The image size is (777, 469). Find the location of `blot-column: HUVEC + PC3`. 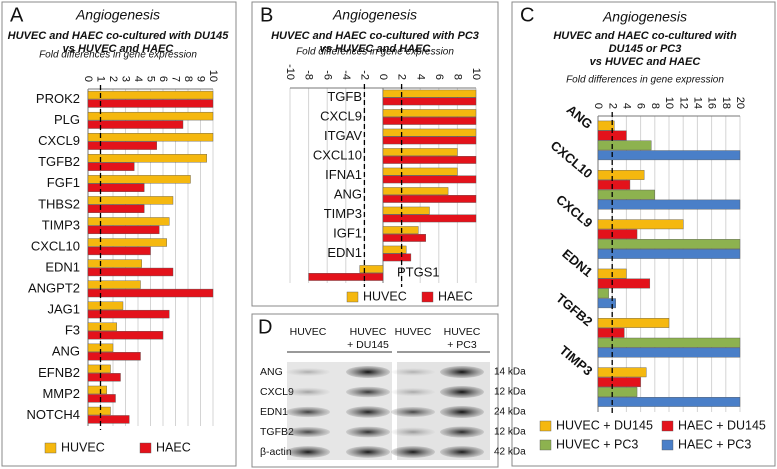

blot-column: HUVEC + PC3 is located at coordinates (462, 338).